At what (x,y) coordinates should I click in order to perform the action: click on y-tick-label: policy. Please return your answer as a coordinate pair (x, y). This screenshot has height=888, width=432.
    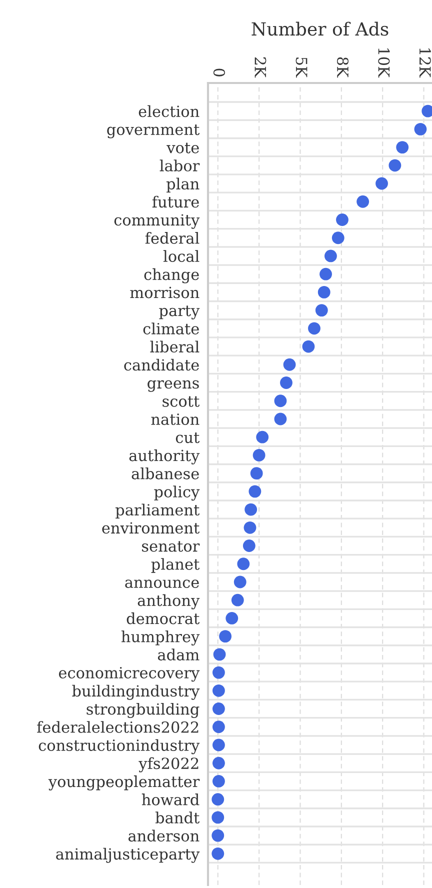
    Looking at the image, I should click on (177, 493).